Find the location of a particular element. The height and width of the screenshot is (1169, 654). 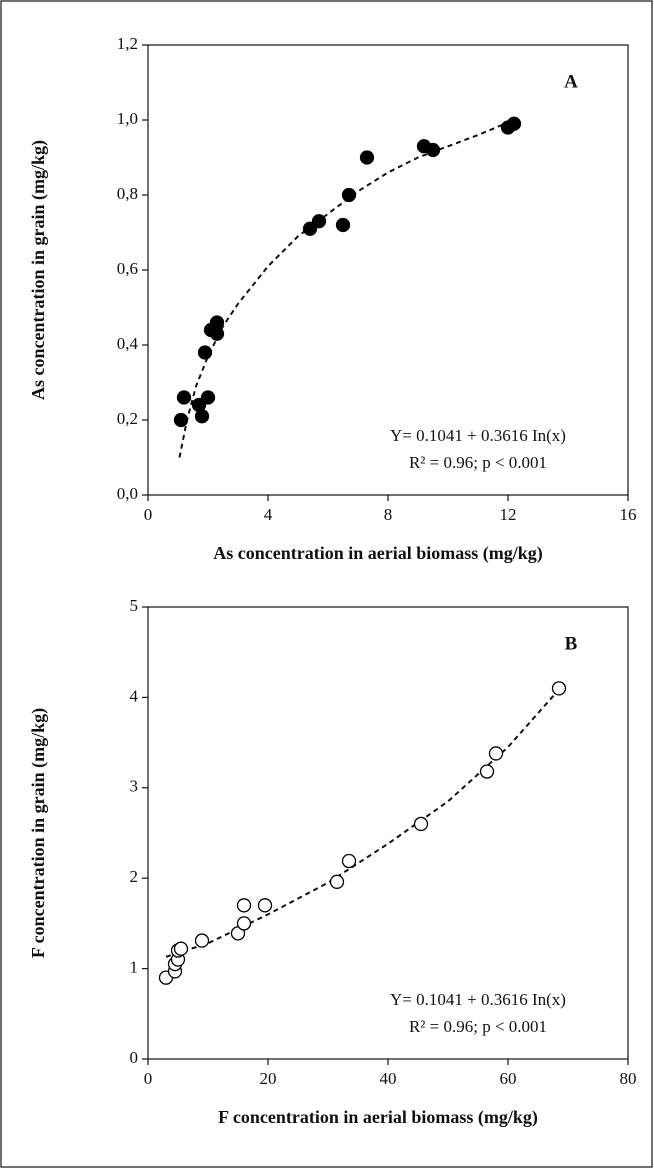

x-tick-label: 4 is located at coordinates (268, 514).